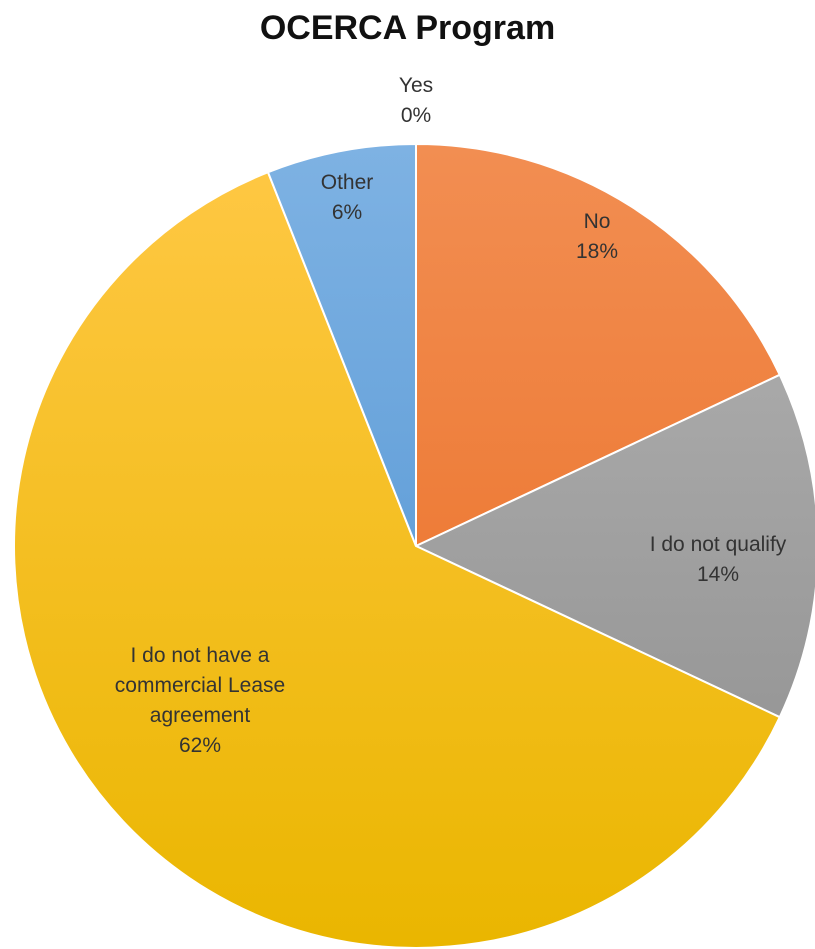 The image size is (815, 949). I want to click on slice-category-label: commercial Lease, so click(200, 685).